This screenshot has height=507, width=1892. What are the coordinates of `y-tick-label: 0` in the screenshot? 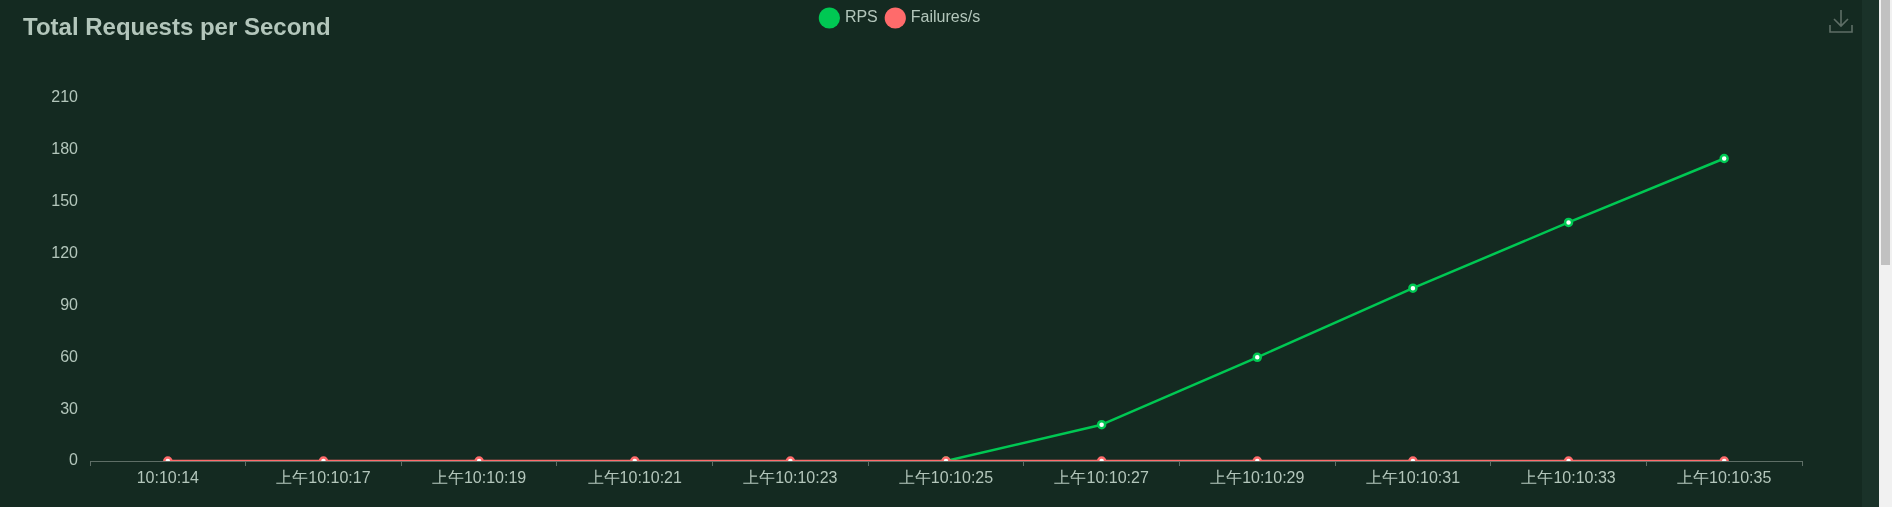 It's located at (74, 460).